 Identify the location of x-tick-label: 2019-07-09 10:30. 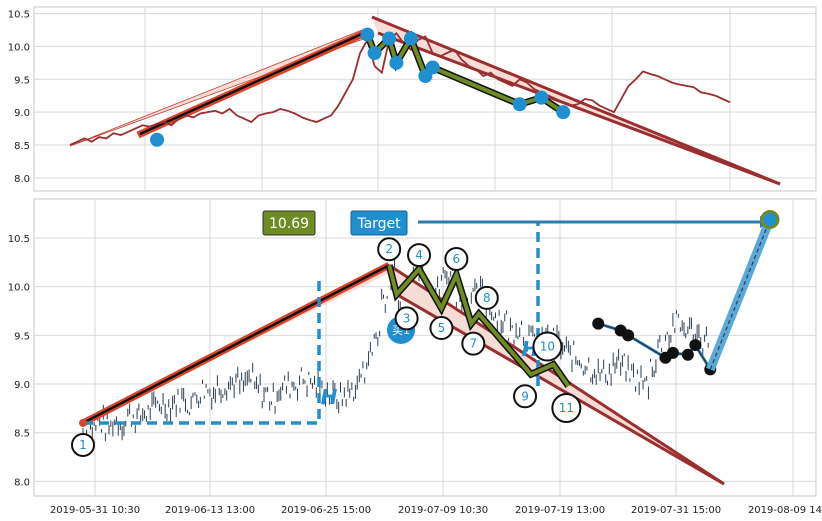
(443, 510).